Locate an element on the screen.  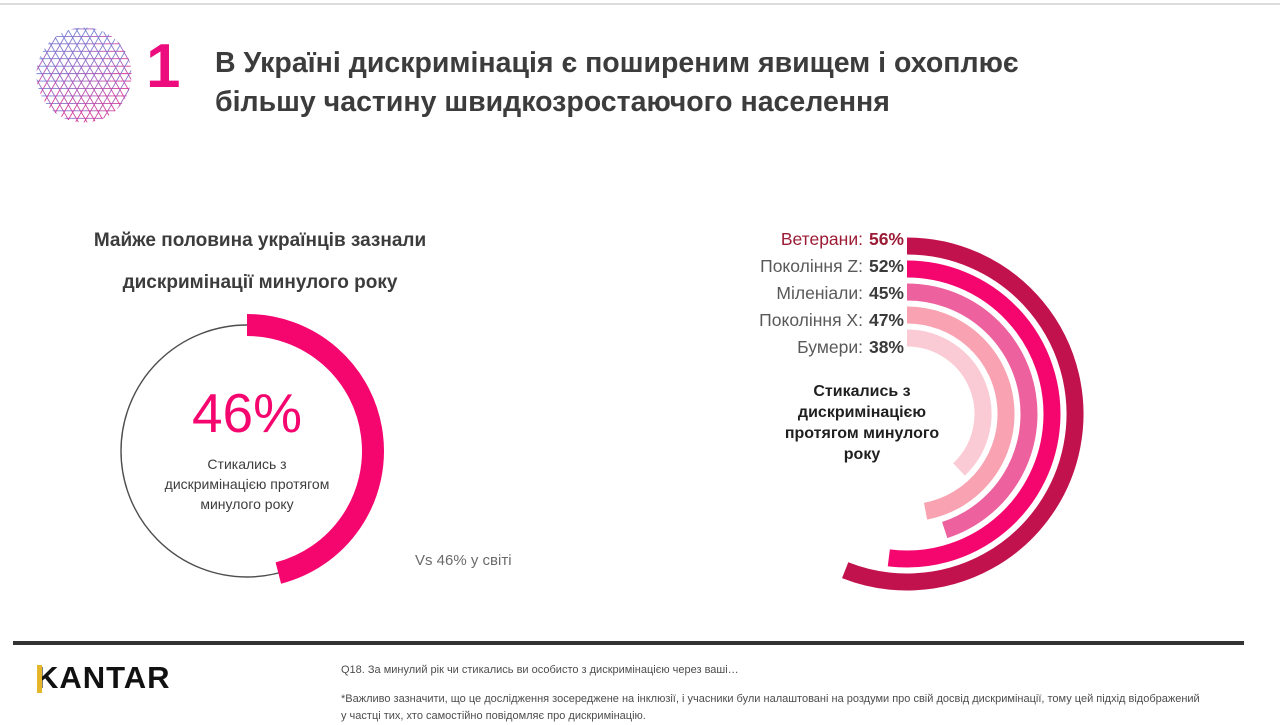
donut-chart-46-percent is located at coordinates (252, 449).